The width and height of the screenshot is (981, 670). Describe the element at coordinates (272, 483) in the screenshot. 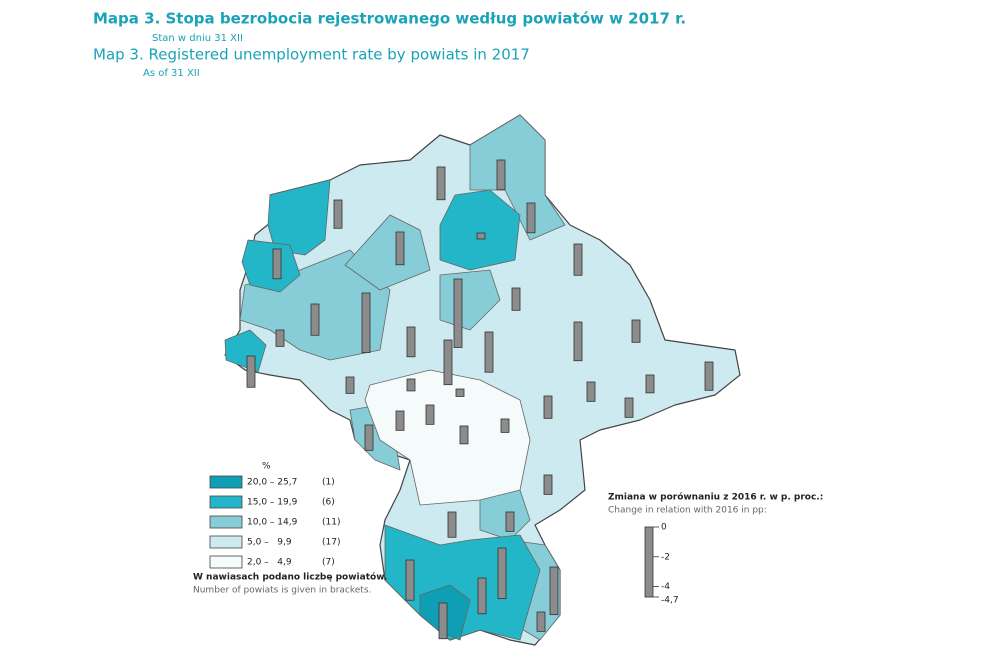

I see `legend-label: 20,0 – 25,7` at that location.